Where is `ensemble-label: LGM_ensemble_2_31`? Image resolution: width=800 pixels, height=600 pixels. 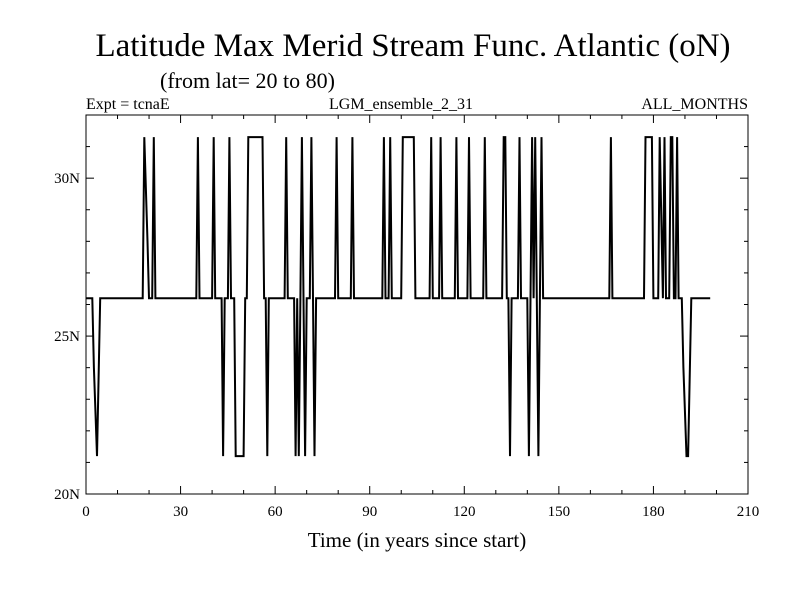
ensemble-label: LGM_ensemble_2_31 is located at coordinates (401, 104).